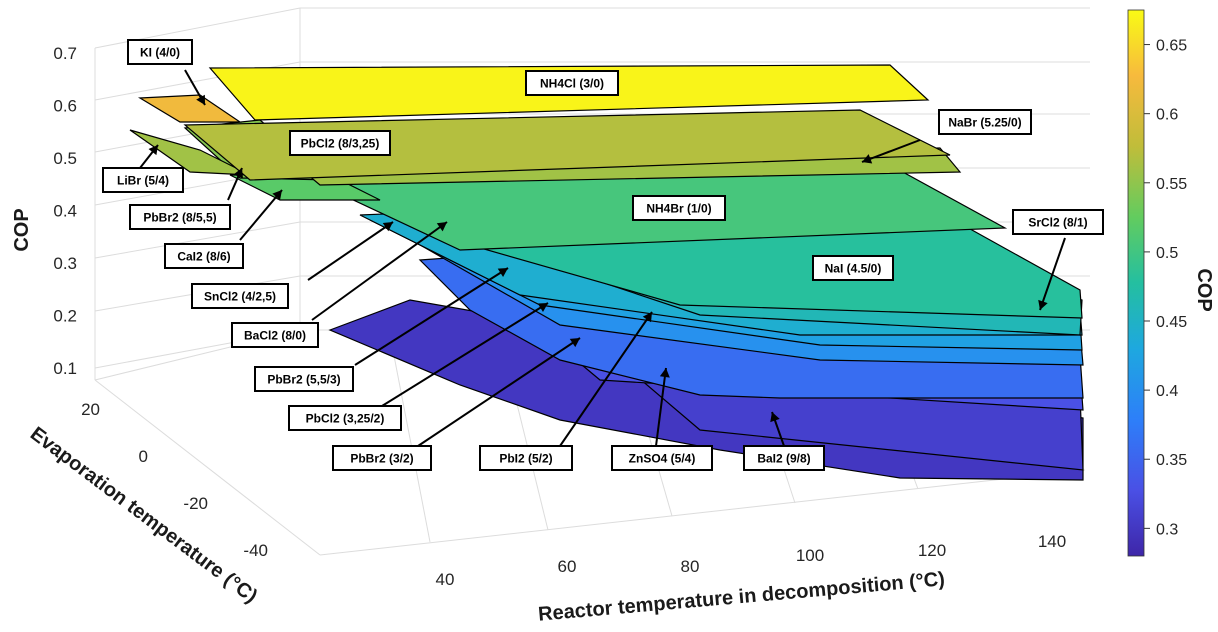 This screenshot has width=1218, height=632. I want to click on surface-label-text: PbCl2 (3,25/2), so click(345, 419).